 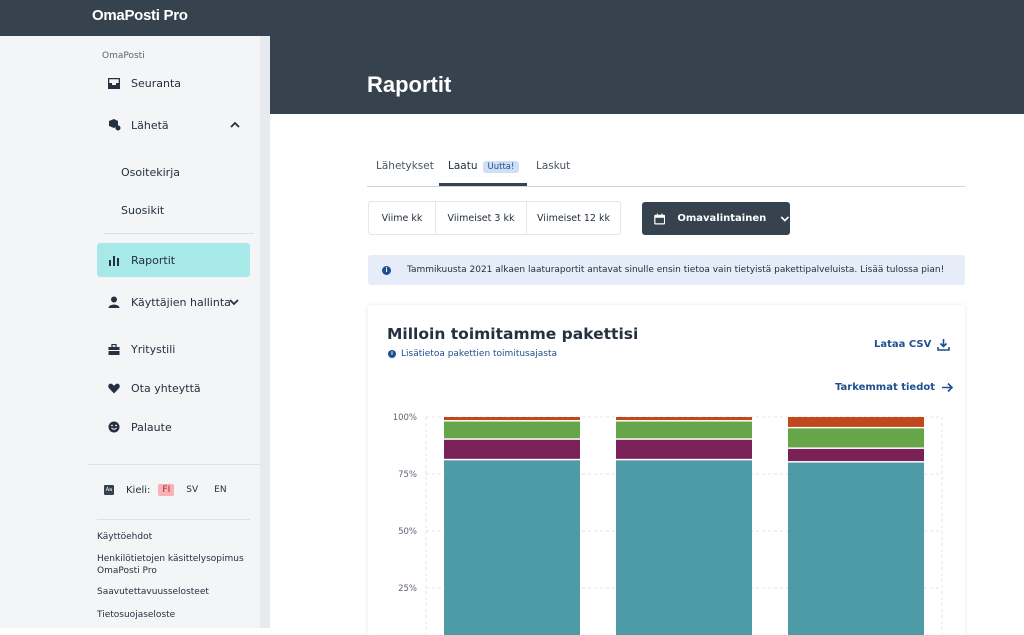 I want to click on sidebar-item-label: Palaute, so click(x=151, y=427).